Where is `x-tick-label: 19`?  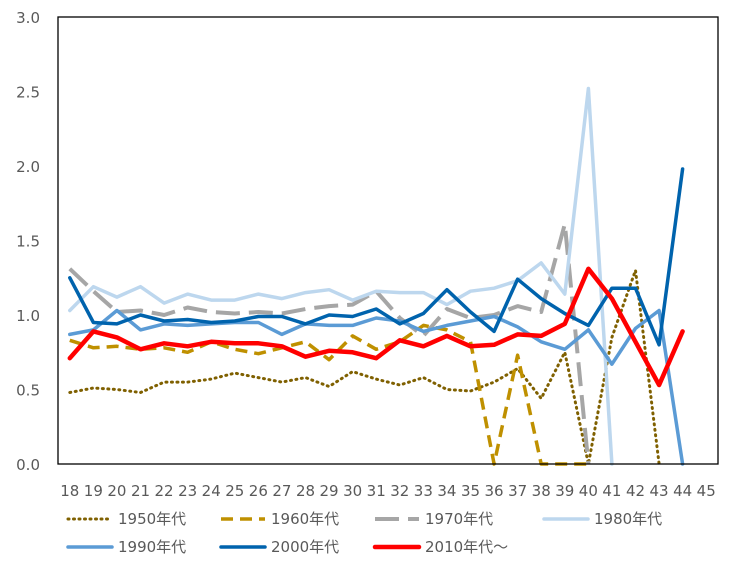 x-tick-label: 19 is located at coordinates (93, 491).